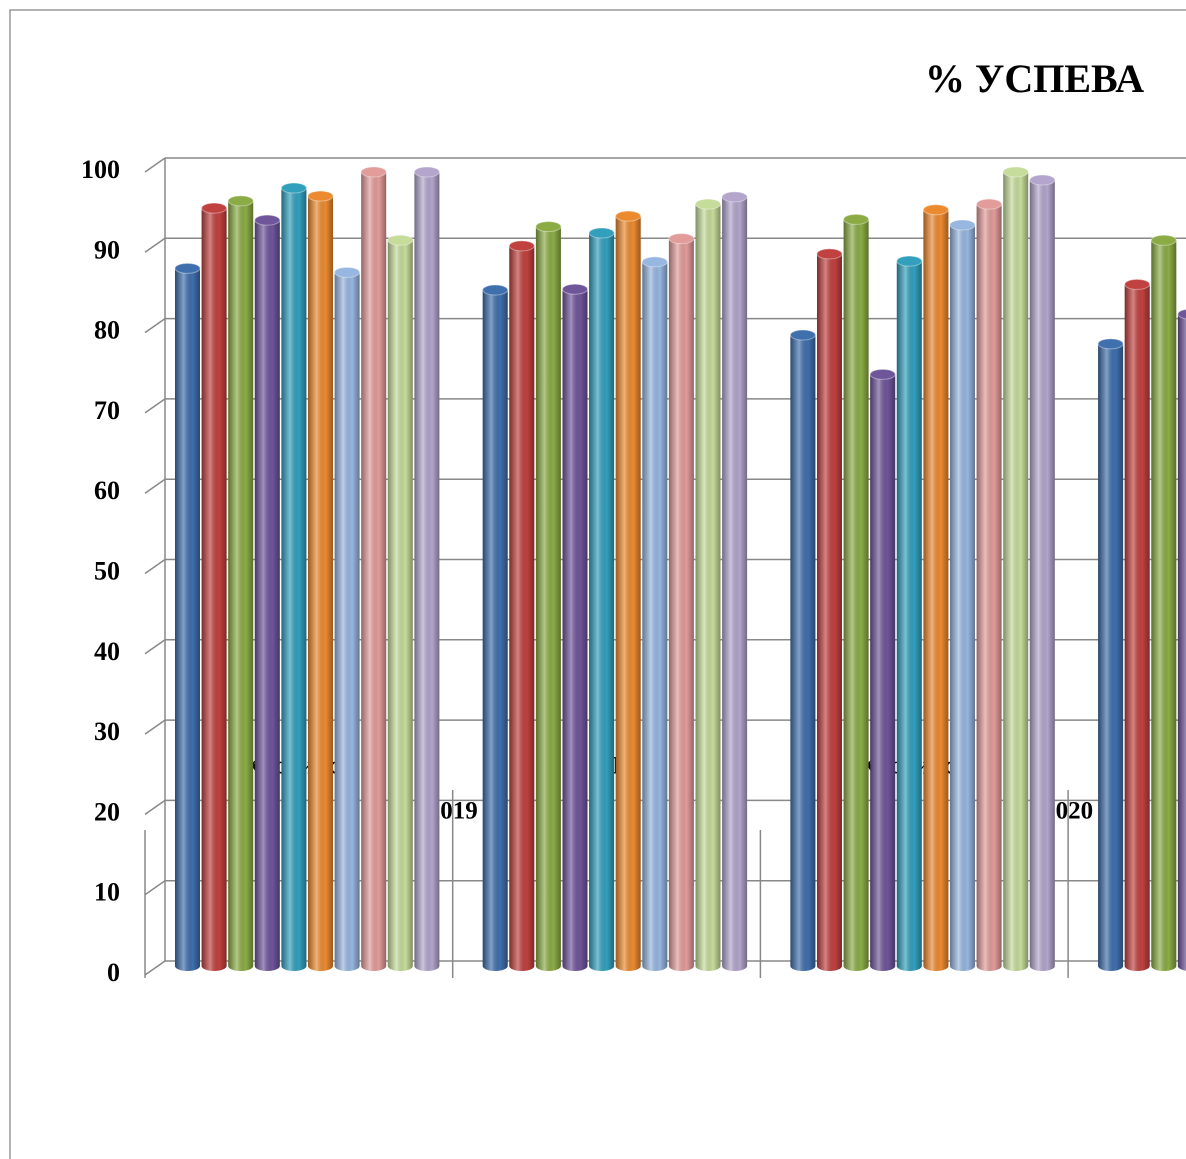 The image size is (1186, 1159). I want to click on y-tick-label: 10, so click(107, 892).